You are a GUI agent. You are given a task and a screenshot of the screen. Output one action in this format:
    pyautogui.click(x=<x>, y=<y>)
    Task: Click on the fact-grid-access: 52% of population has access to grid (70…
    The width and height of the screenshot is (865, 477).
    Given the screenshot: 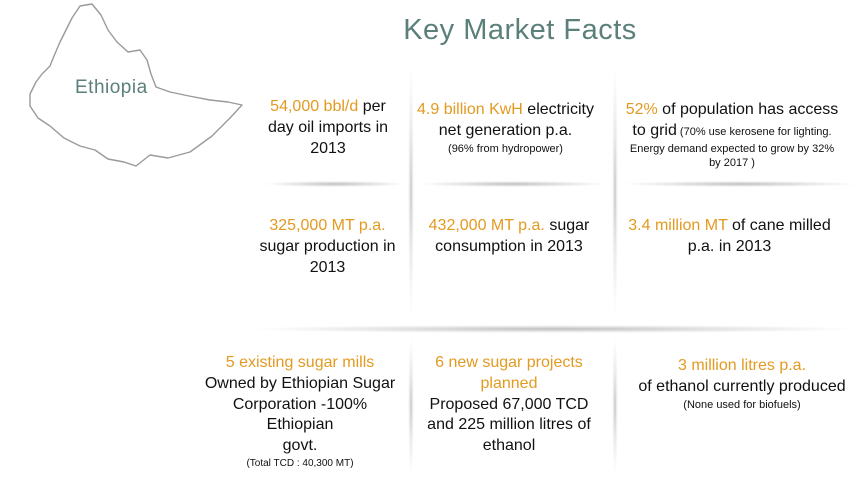 What is the action you would take?
    pyautogui.click(x=732, y=135)
    